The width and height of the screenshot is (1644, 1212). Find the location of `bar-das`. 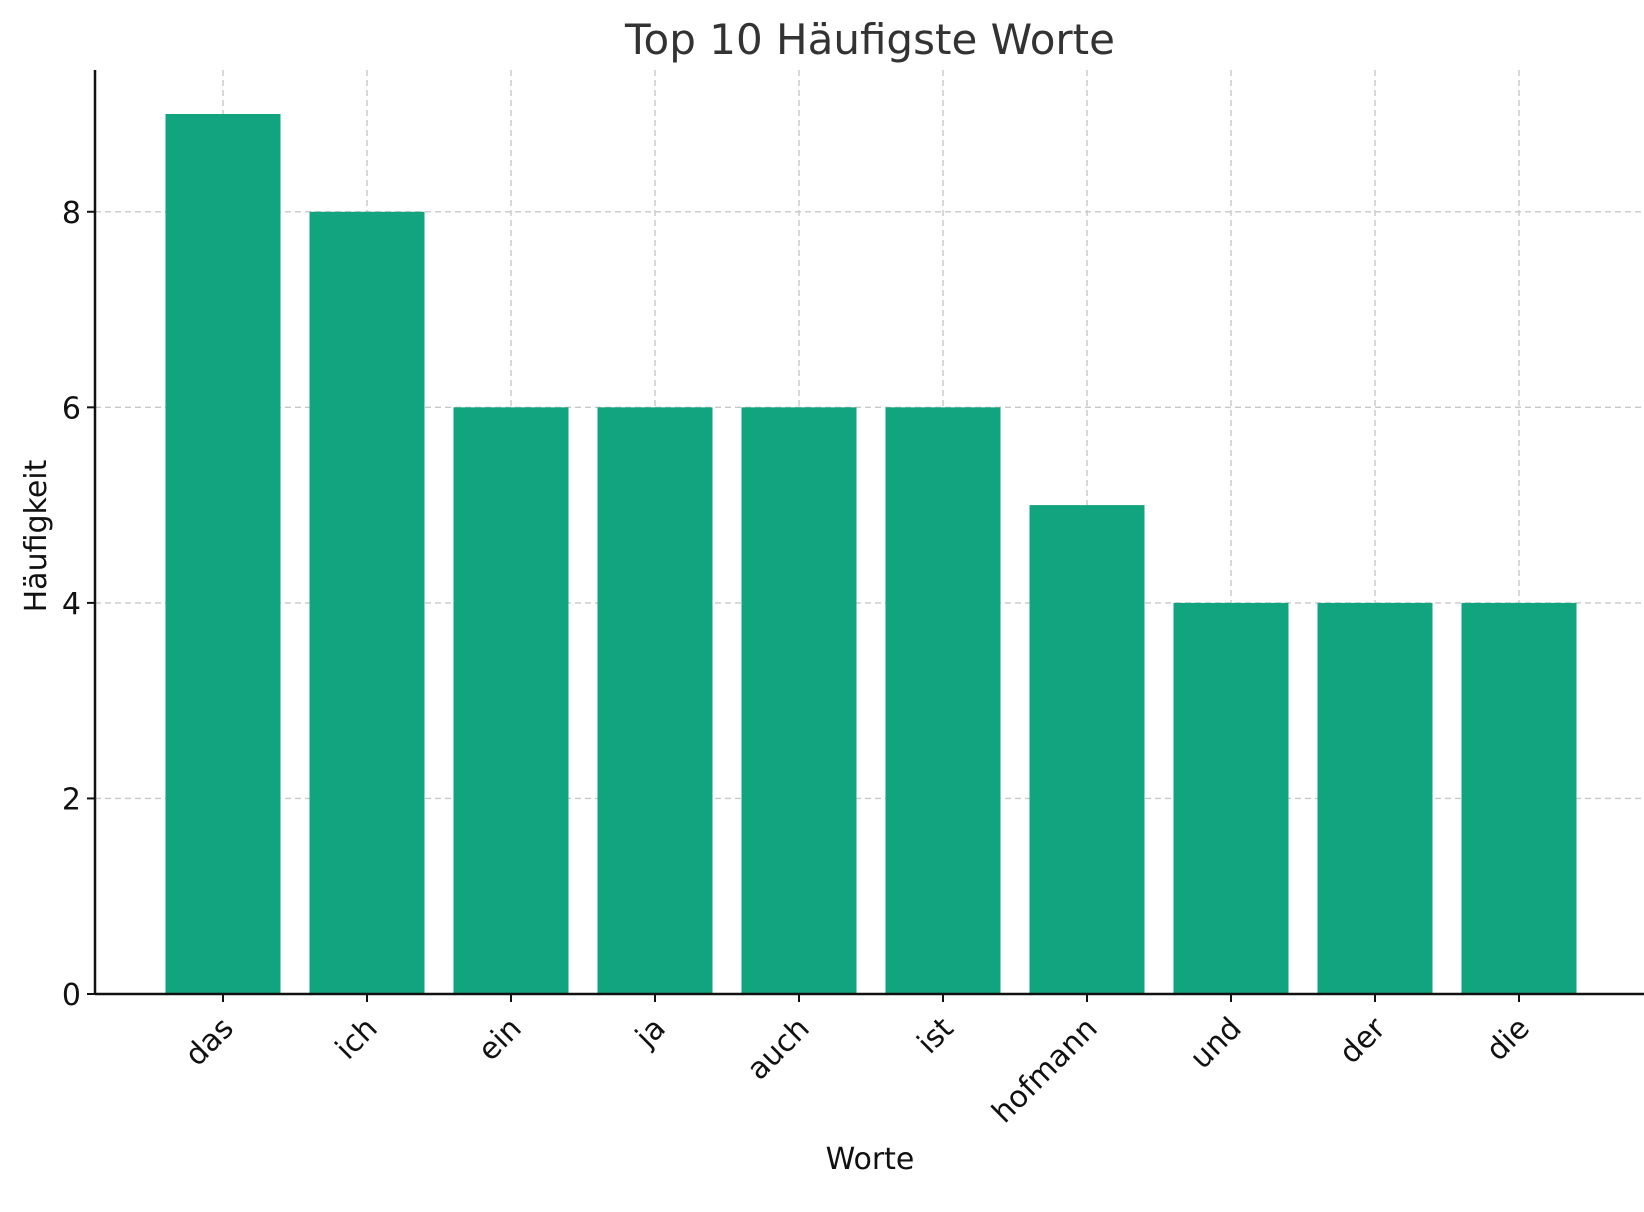

bar-das is located at coordinates (223, 554).